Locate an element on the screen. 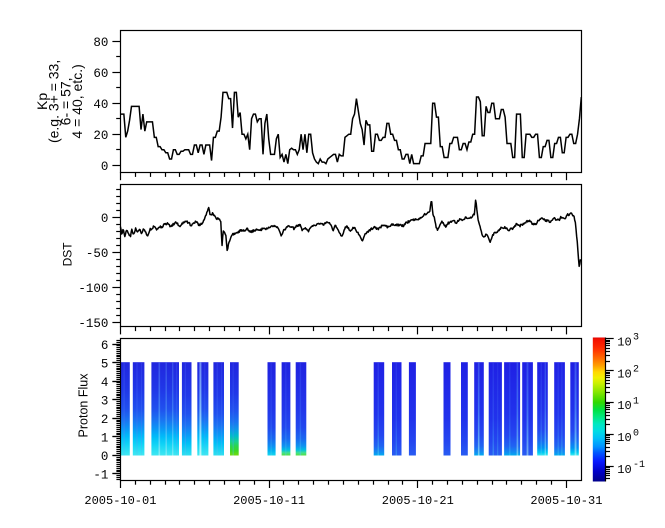 The width and height of the screenshot is (665, 528). svg-text: 4 is located at coordinates (105, 383).